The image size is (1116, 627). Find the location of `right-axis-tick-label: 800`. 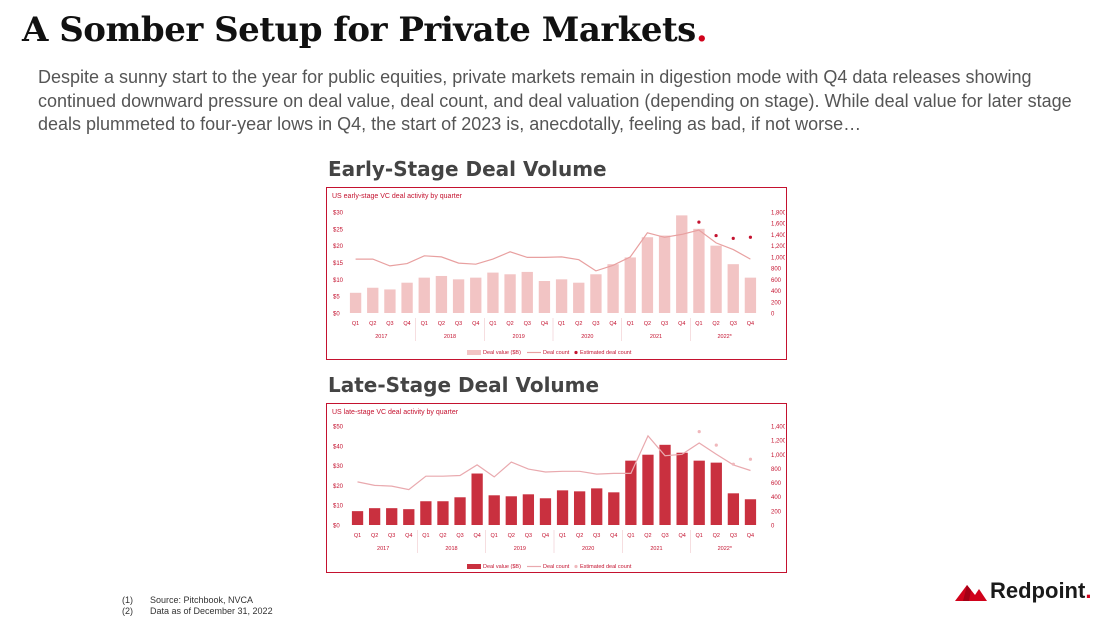

right-axis-tick-label: 800 is located at coordinates (776, 270).